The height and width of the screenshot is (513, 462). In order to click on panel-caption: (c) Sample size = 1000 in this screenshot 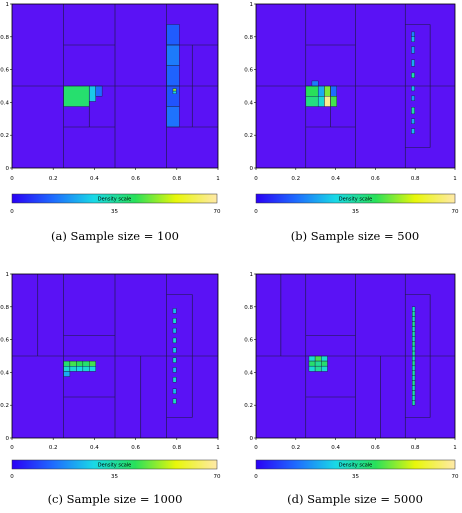, I will do `click(115, 499)`.